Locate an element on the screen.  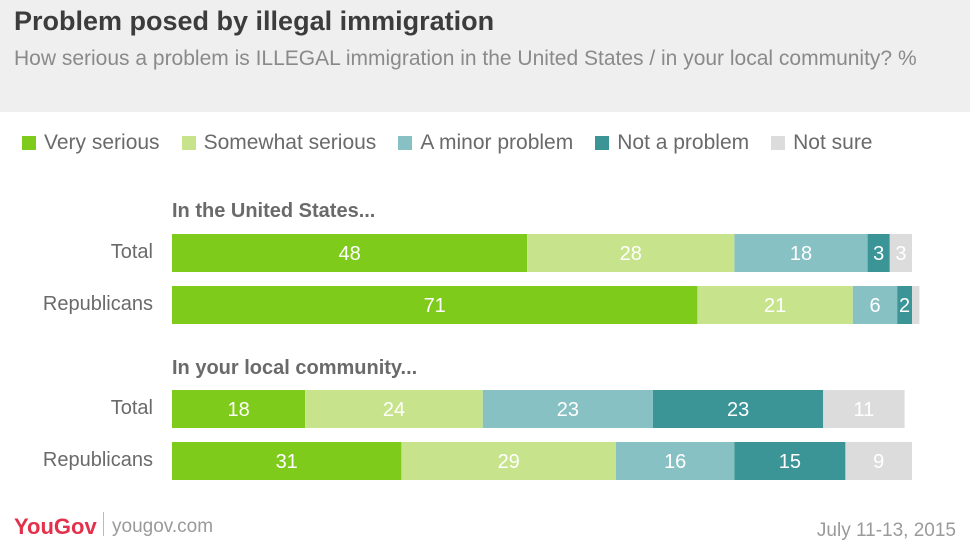
row-label-us-republicans: Republicans is located at coordinates (97, 304).